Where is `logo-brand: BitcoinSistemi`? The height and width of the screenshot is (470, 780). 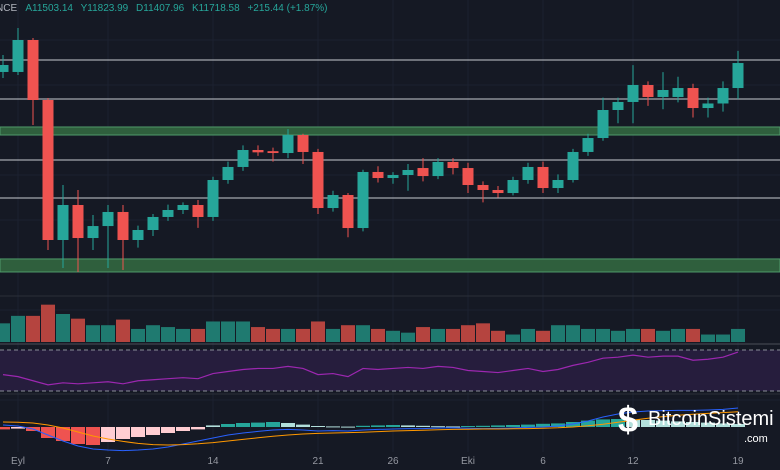 logo-brand: BitcoinSistemi is located at coordinates (711, 419).